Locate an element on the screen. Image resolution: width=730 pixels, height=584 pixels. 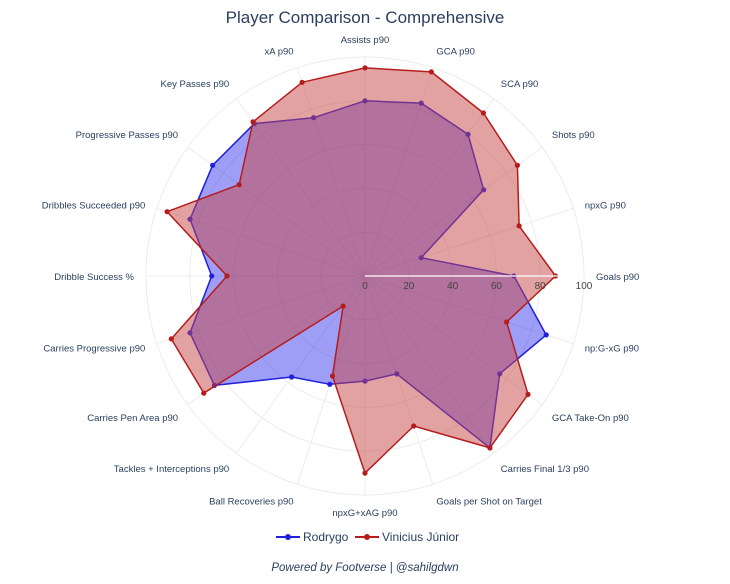
category-label: SCA p90 is located at coordinates (520, 84).